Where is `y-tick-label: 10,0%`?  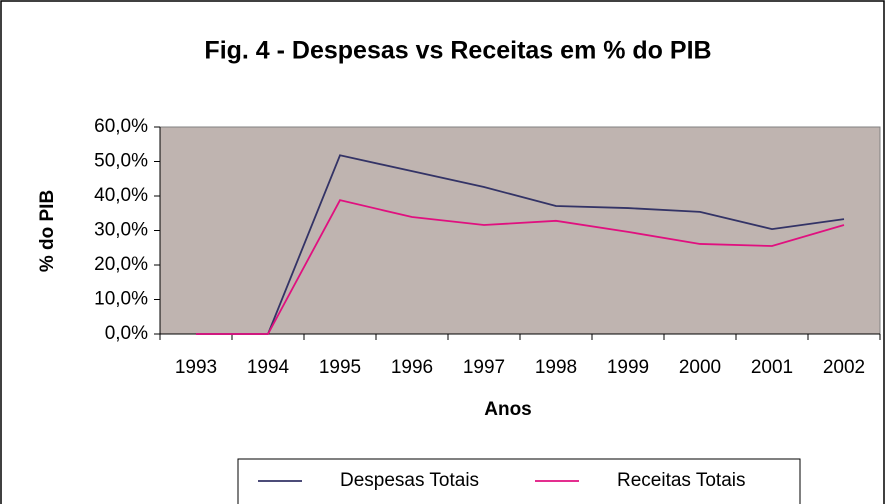
y-tick-label: 10,0% is located at coordinates (121, 299).